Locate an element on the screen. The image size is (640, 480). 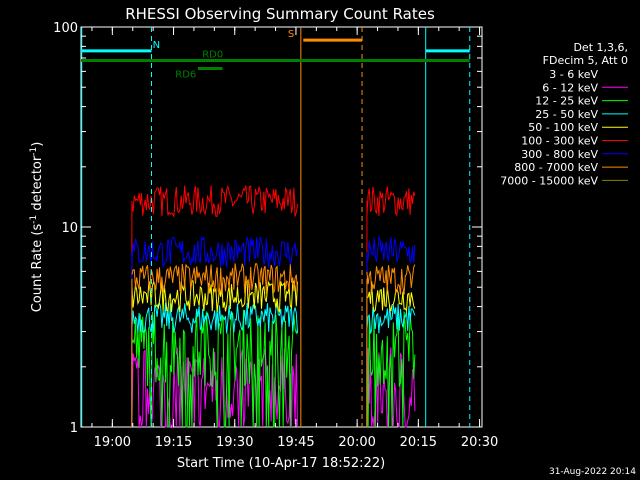
legend-label-5: 100 - 300 keV is located at coordinates (559, 141).